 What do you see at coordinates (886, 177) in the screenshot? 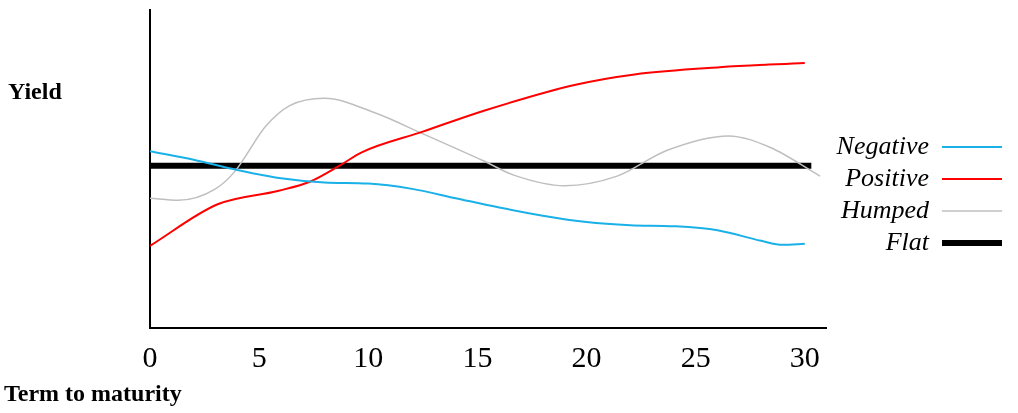
I see `legend-label: Positive` at bounding box center [886, 177].